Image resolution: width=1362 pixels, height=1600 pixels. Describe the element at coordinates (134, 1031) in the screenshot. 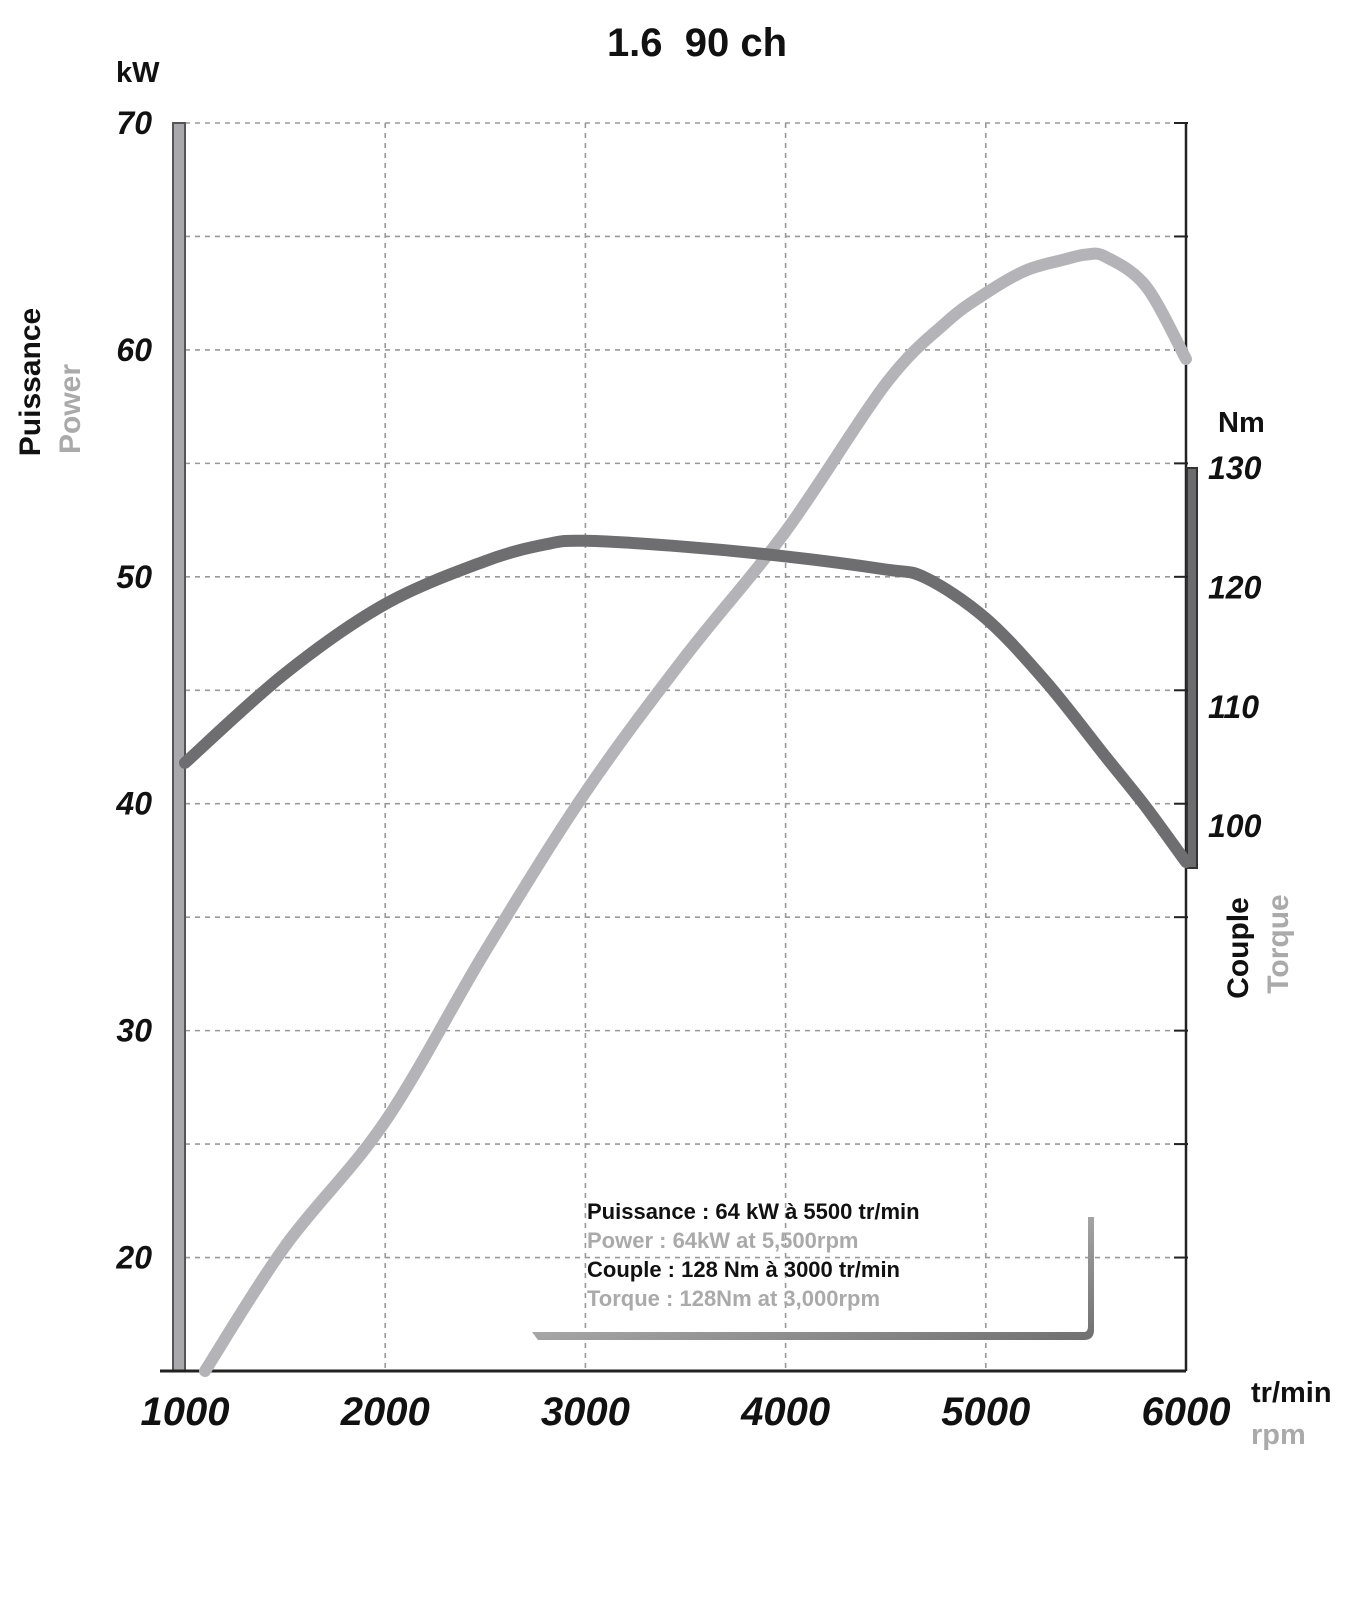

I see `y-left-tick-label: 30` at that location.